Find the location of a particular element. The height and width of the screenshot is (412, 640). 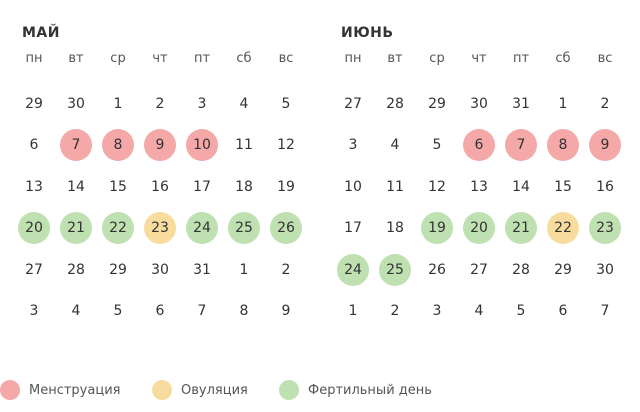

day-number: 13 is located at coordinates (479, 186).